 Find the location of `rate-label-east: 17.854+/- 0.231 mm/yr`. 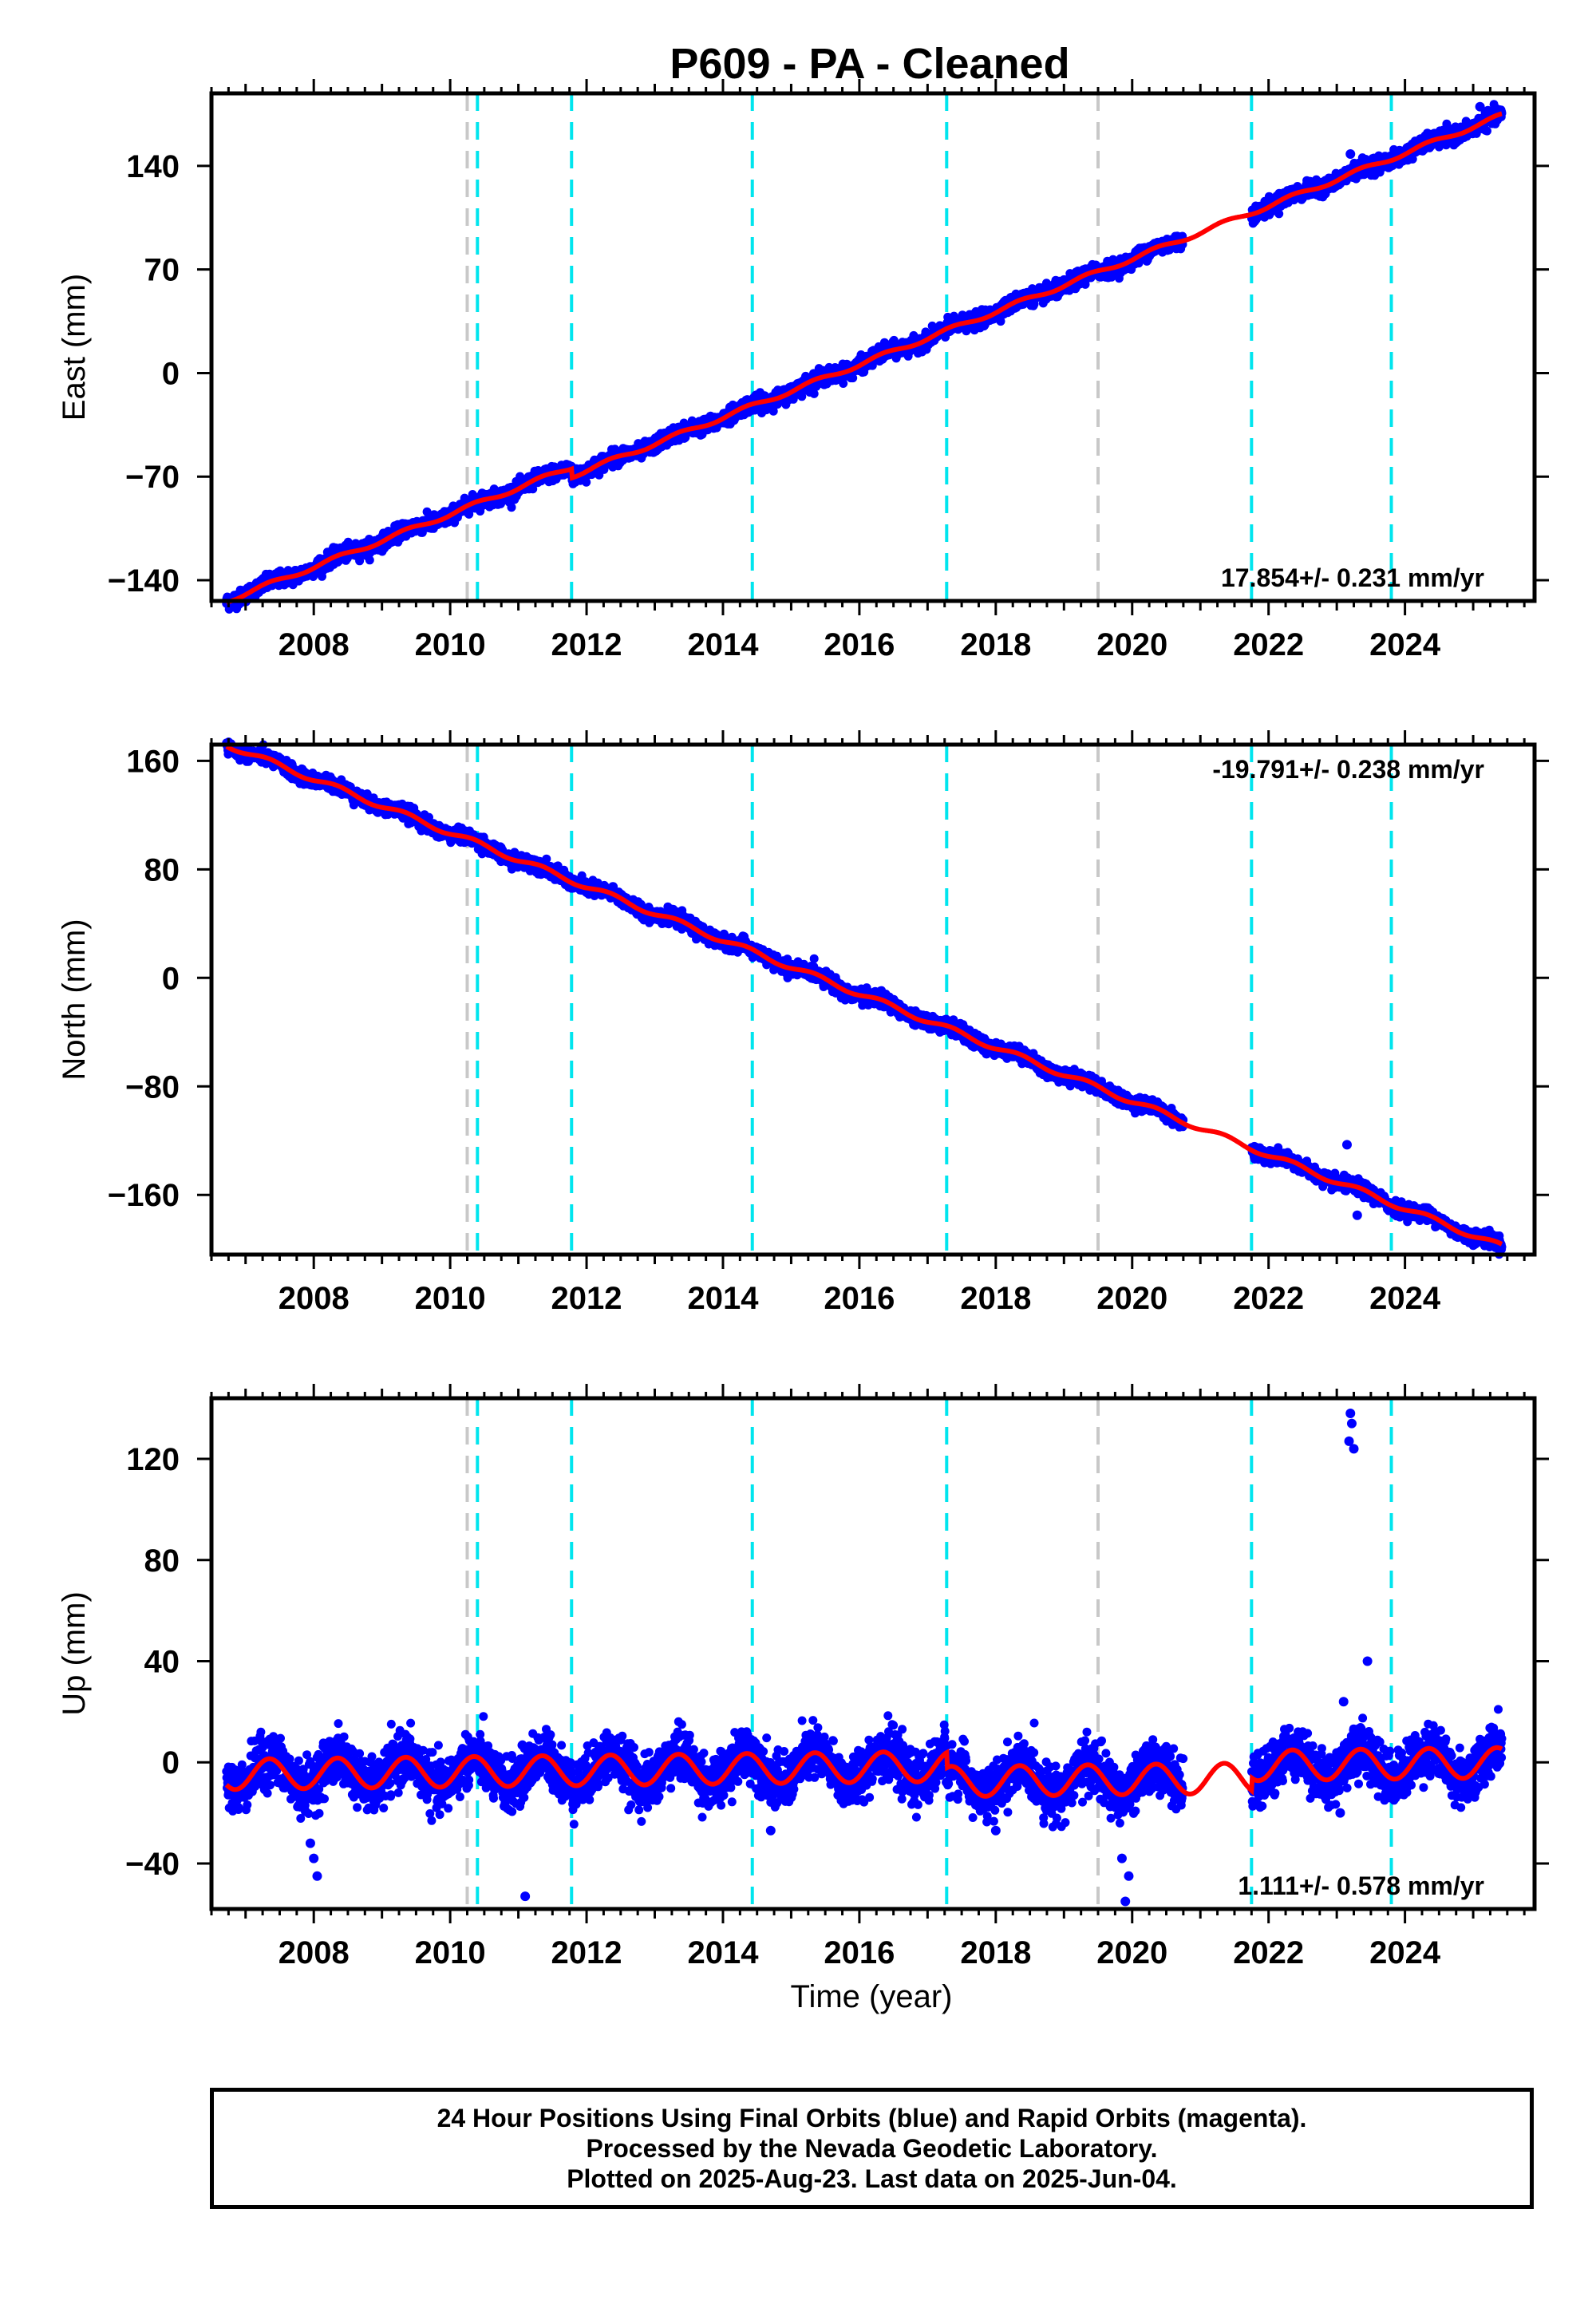

rate-label-east: 17.854+/- 0.231 mm/yr is located at coordinates (1352, 577).